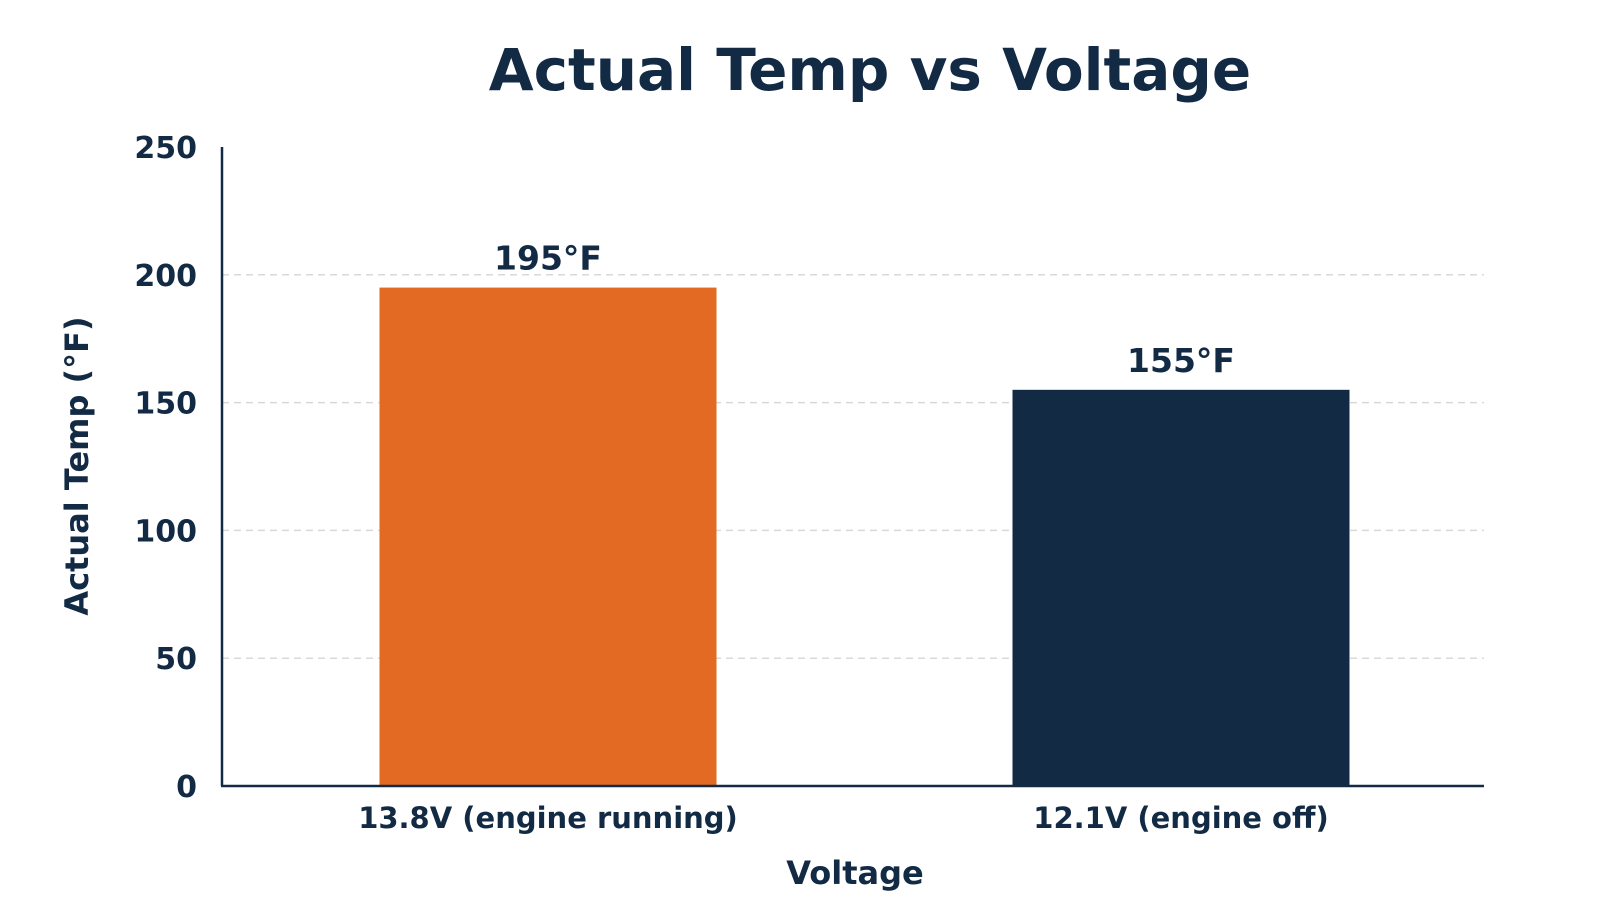 This screenshot has width=1599, height=904. Describe the element at coordinates (1181, 360) in the screenshot. I see `data-label: 155°F` at that location.